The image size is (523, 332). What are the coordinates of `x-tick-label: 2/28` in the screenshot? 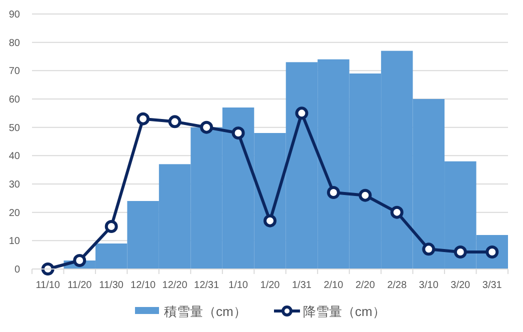 It's located at (397, 285).